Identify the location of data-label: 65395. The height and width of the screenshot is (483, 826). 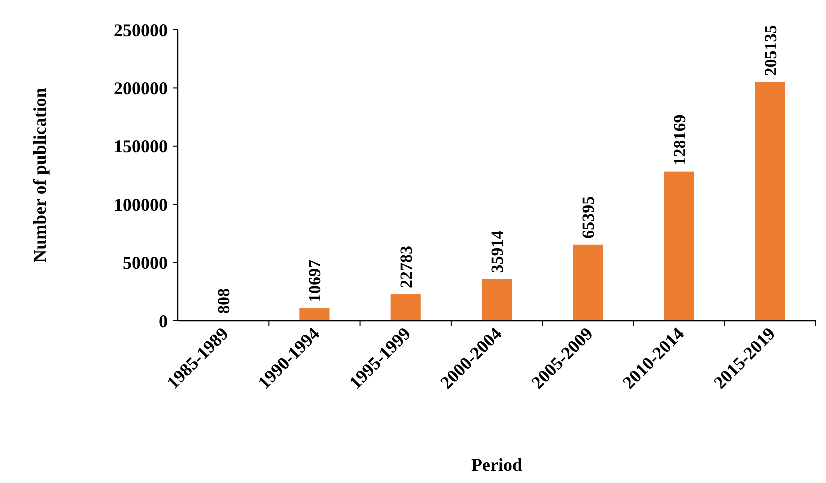
(588, 217).